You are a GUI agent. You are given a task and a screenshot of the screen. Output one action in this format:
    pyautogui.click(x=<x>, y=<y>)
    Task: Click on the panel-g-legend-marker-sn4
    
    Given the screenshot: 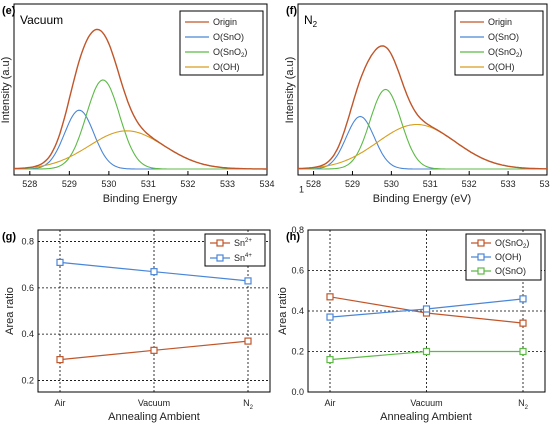 What is the action you would take?
    pyautogui.click(x=220, y=258)
    